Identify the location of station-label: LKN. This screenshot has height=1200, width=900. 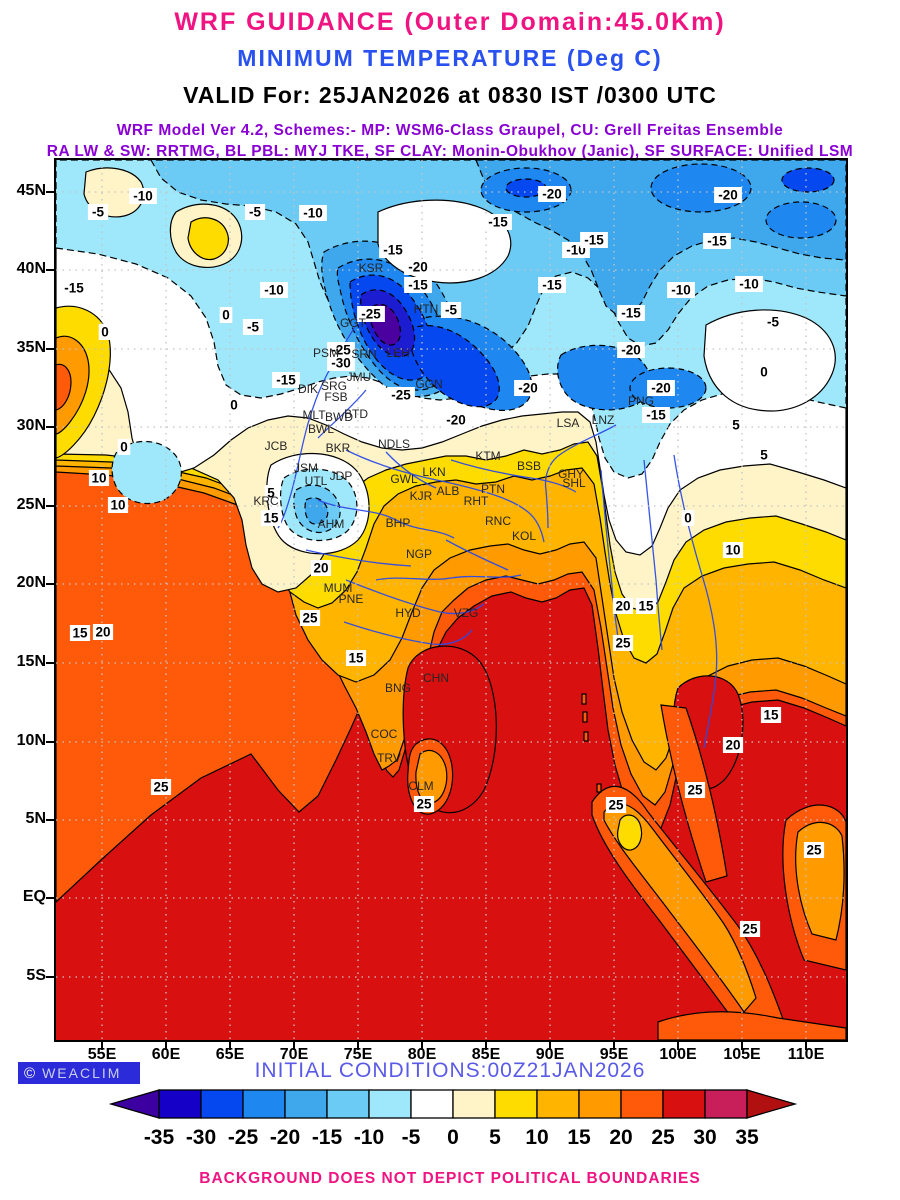
(433, 472).